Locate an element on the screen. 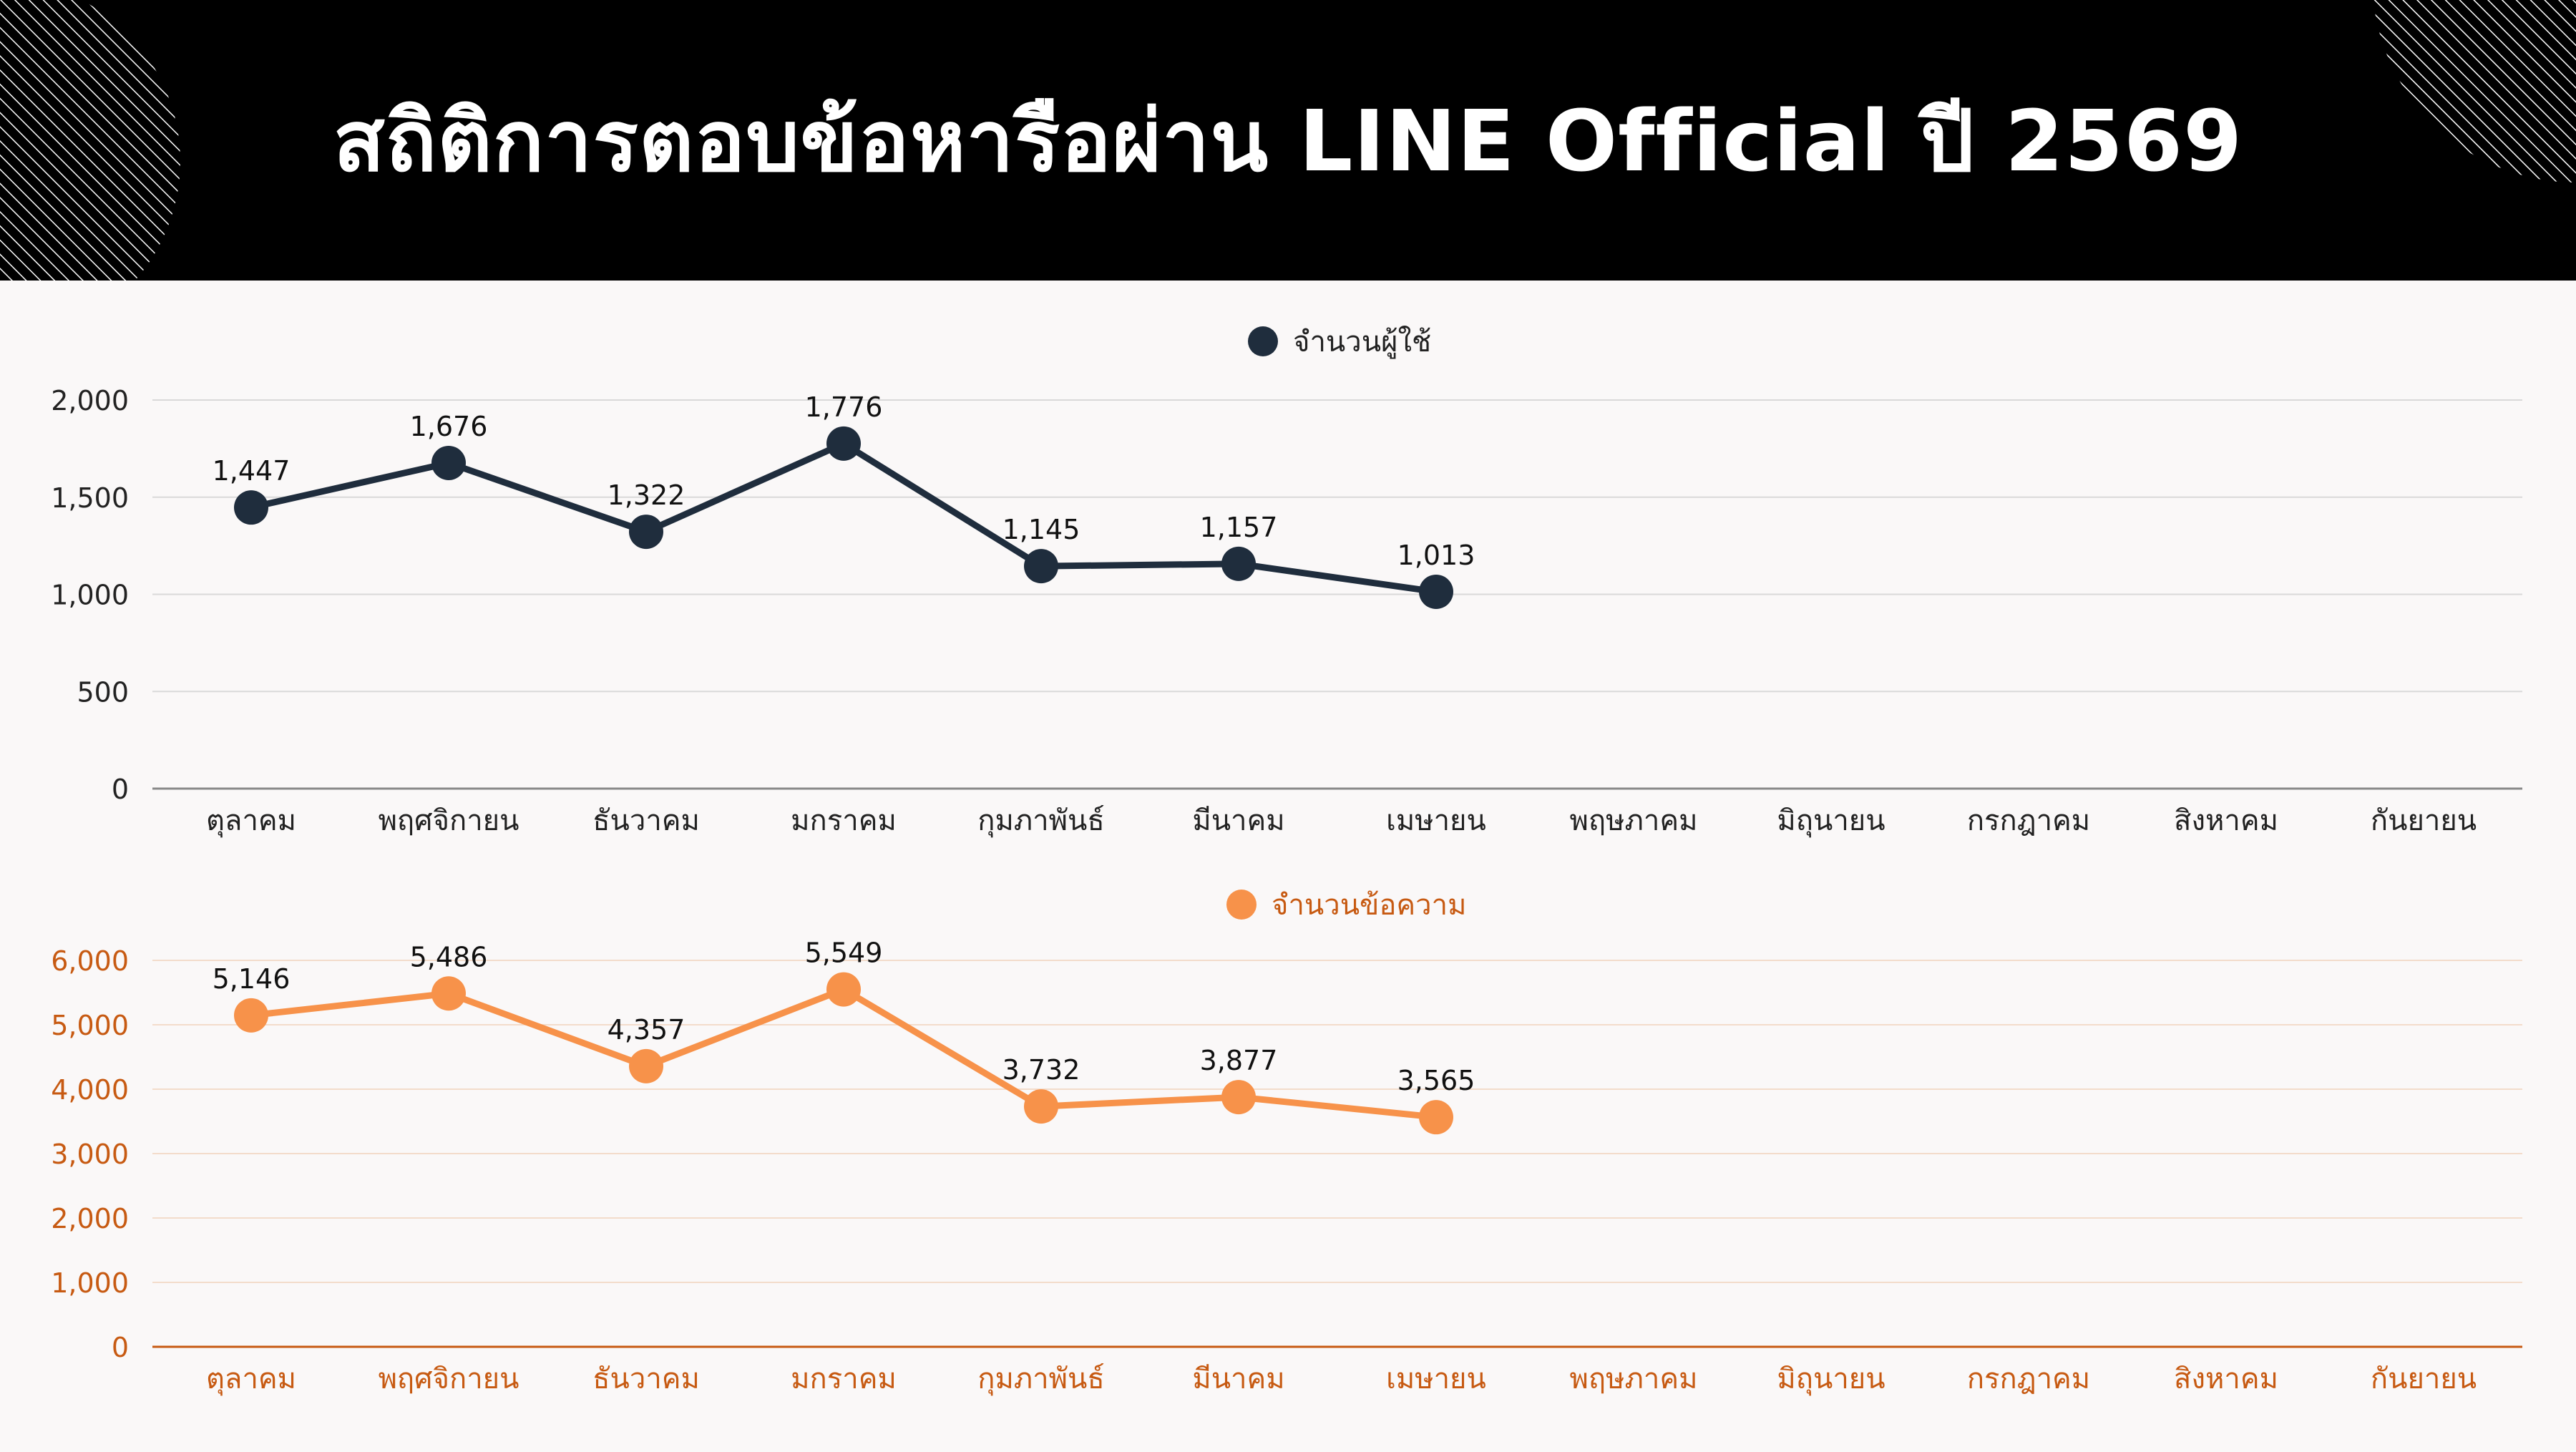  y-tick-label: 1,500 is located at coordinates (90, 498).